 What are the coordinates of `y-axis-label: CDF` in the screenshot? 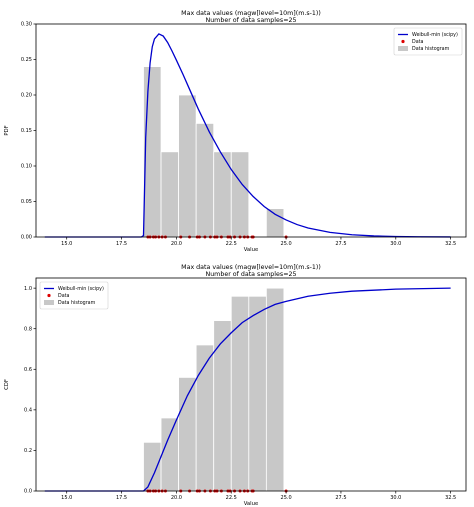 It's located at (7, 384).